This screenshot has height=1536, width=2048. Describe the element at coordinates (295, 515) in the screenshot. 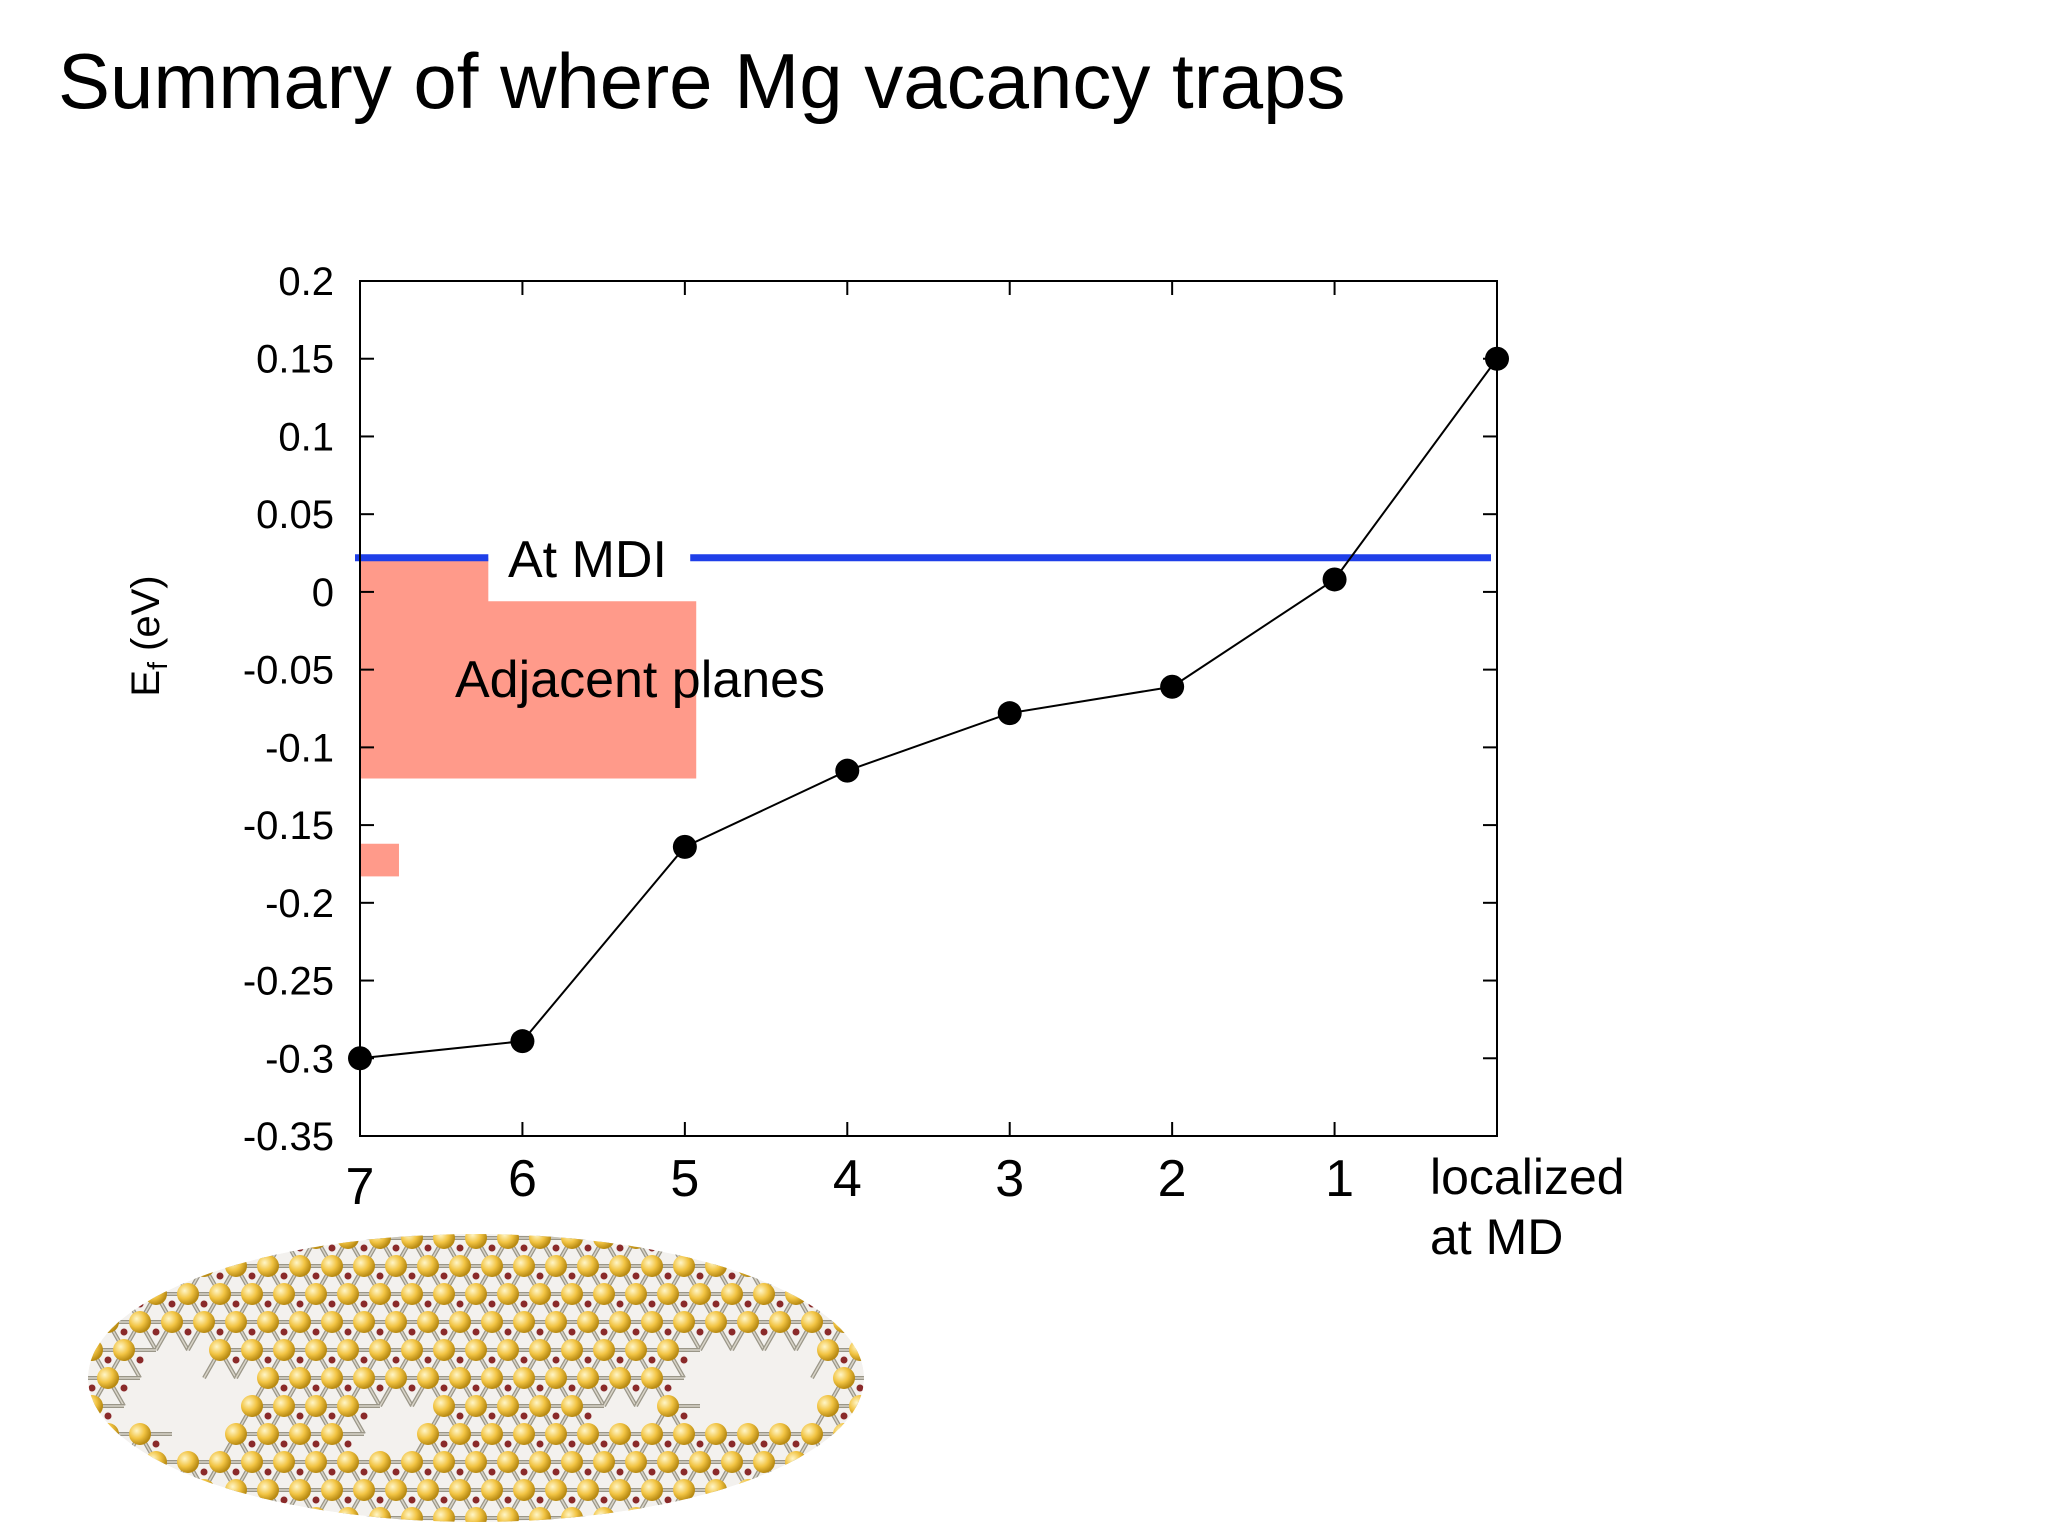

I see `y-tick-label: 0.05` at that location.